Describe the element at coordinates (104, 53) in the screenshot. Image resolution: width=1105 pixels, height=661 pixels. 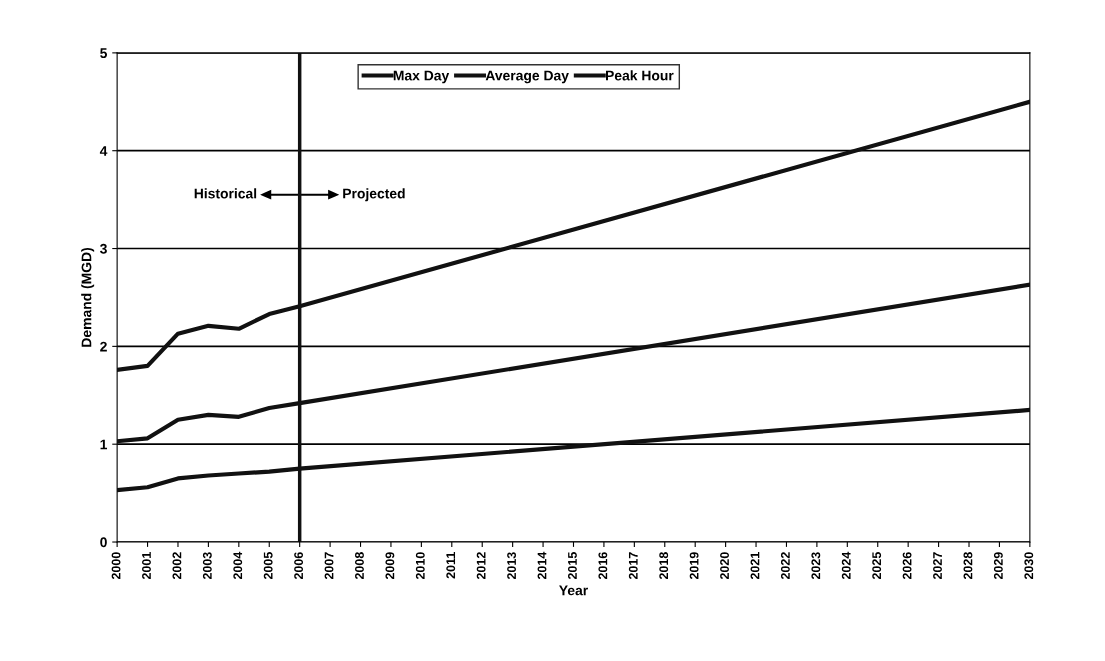
I see `y-tick-label: 5` at that location.